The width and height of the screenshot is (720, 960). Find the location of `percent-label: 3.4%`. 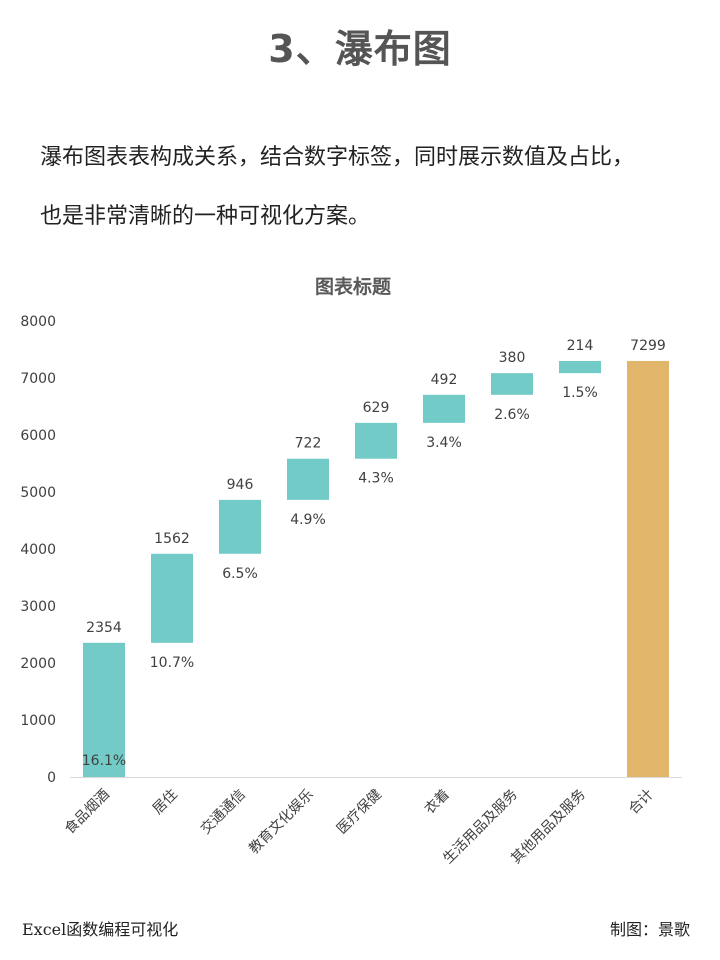

percent-label: 3.4% is located at coordinates (444, 443).